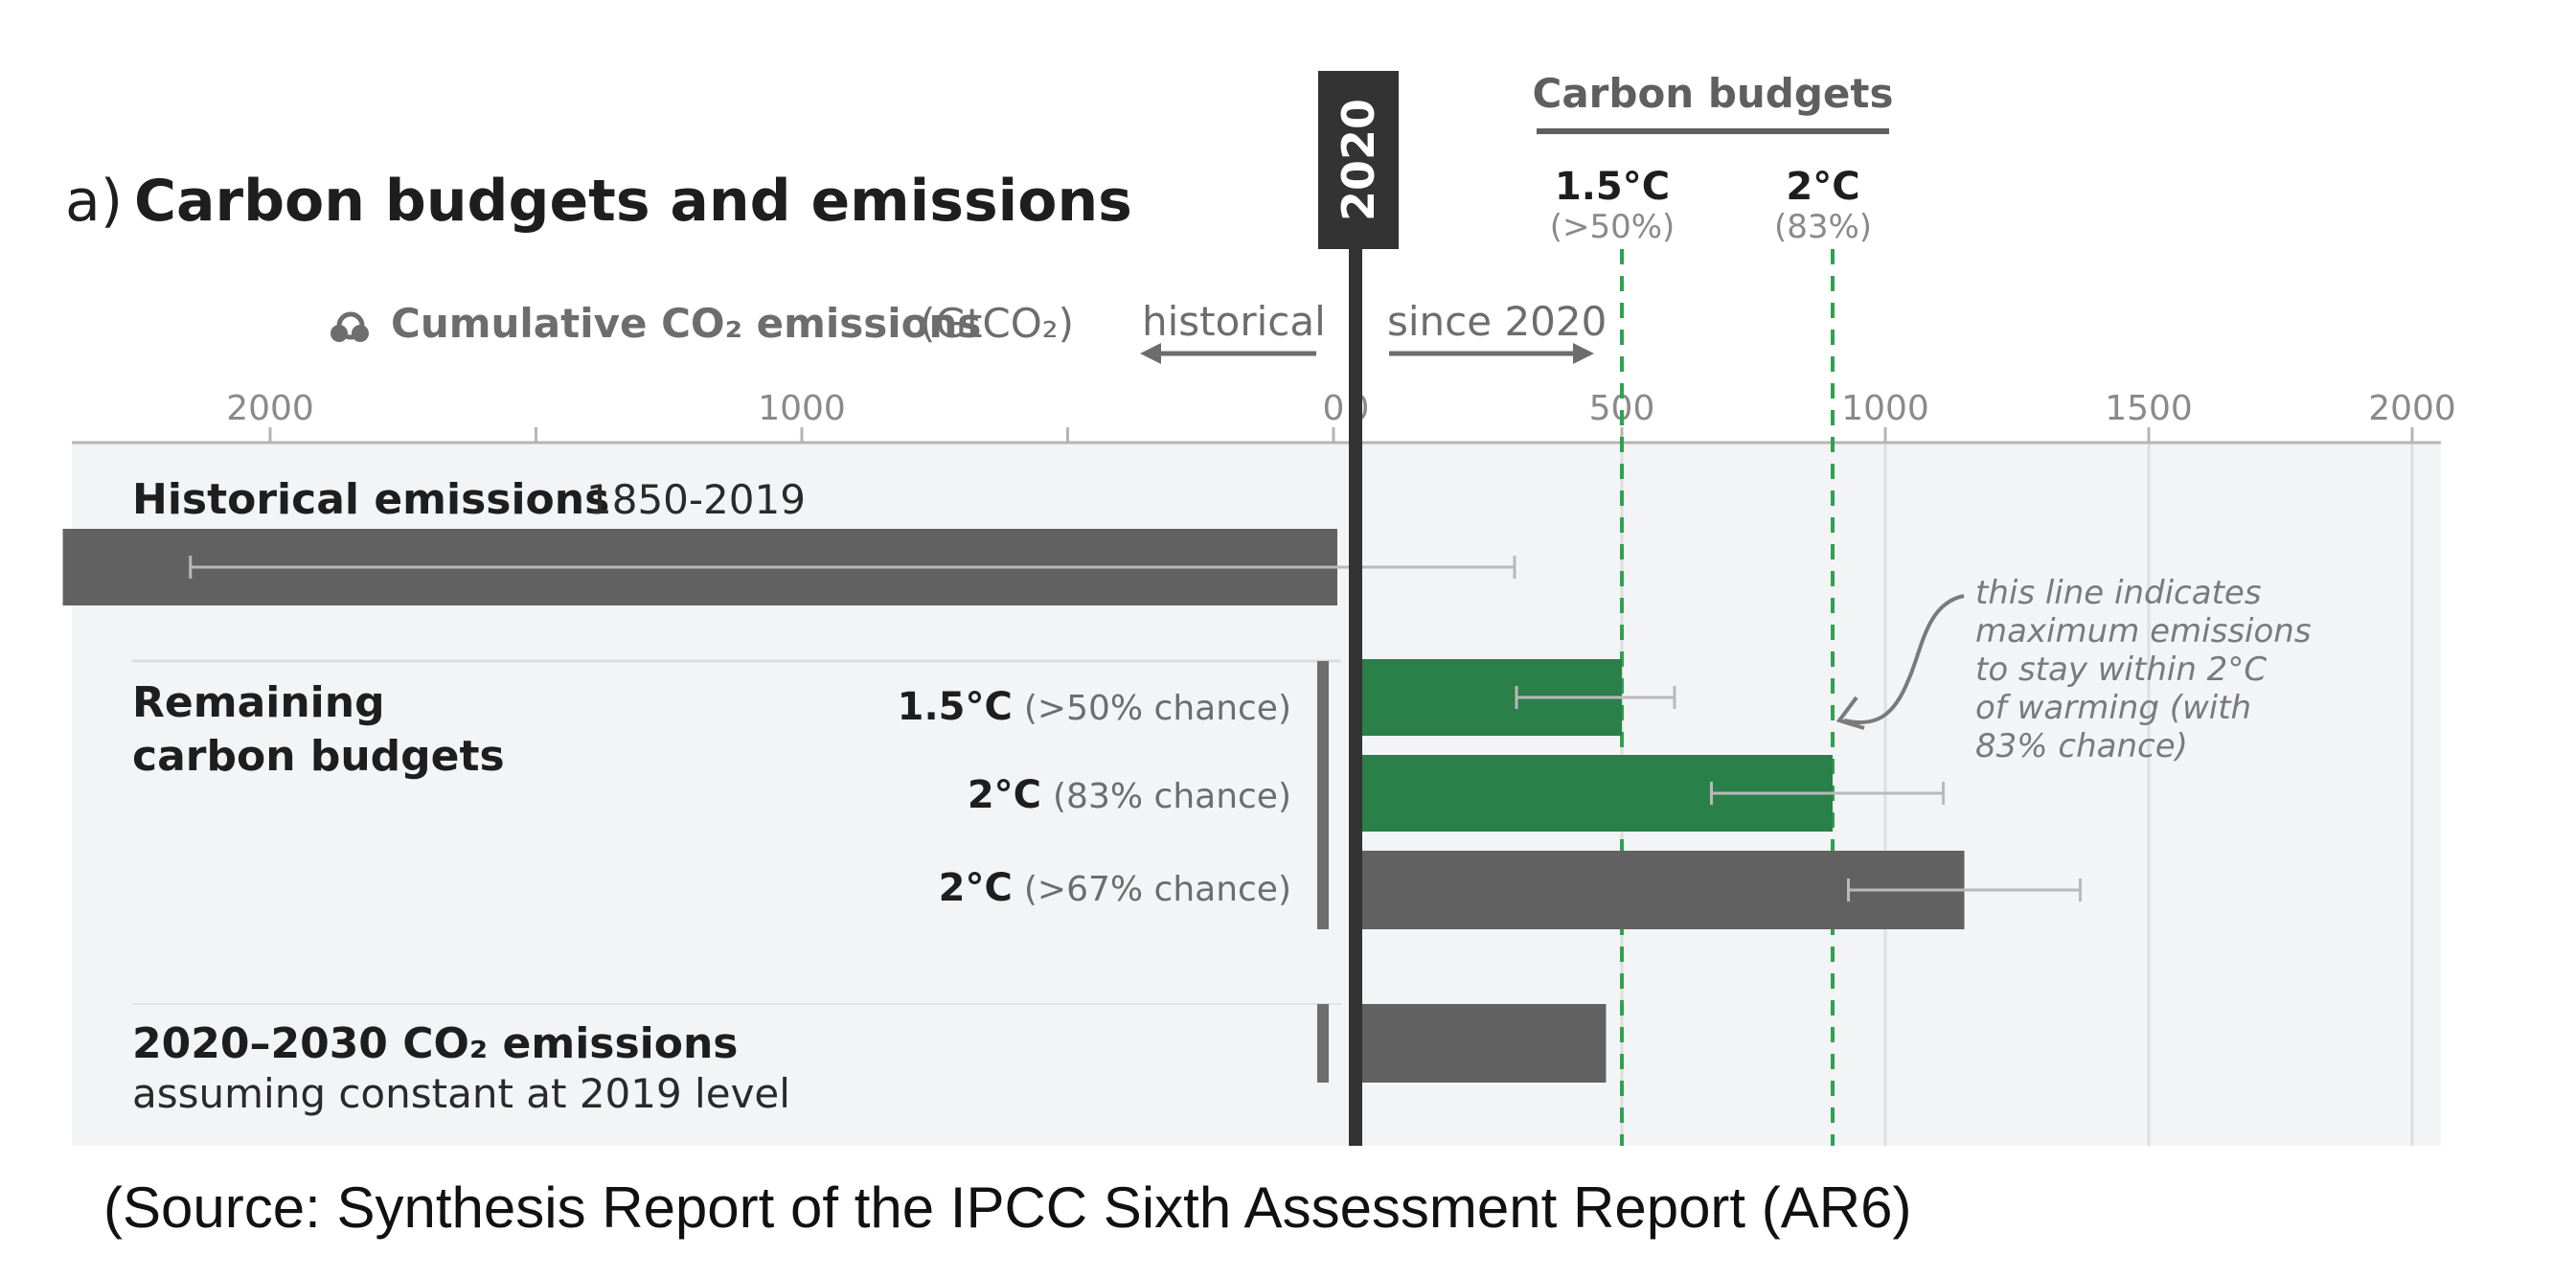  What do you see at coordinates (1613, 187) in the screenshot?
I see `budget-line-label: 1.5°C` at bounding box center [1613, 187].